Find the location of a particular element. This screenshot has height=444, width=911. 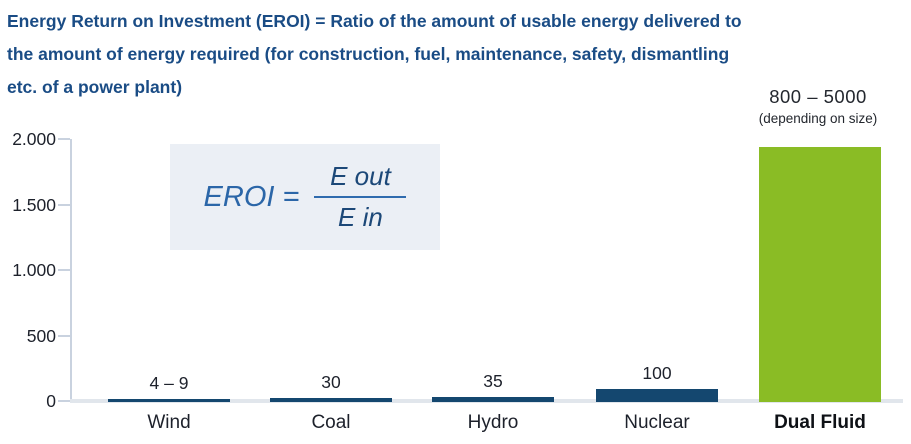

y-tick-label-1500: 1.500 is located at coordinates (34, 205).